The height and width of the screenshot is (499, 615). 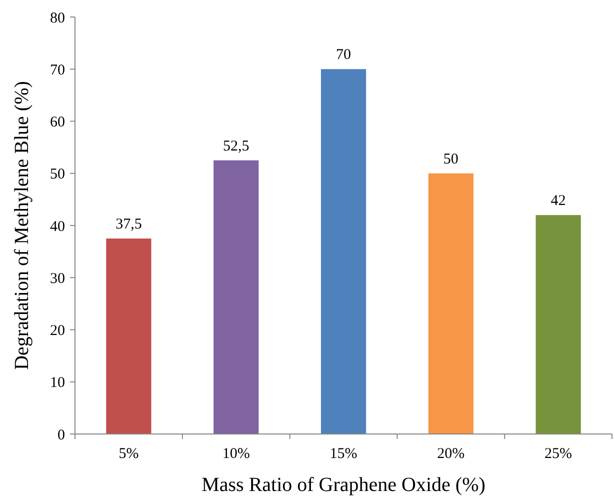 What do you see at coordinates (343, 55) in the screenshot?
I see `data-label: 70` at bounding box center [343, 55].